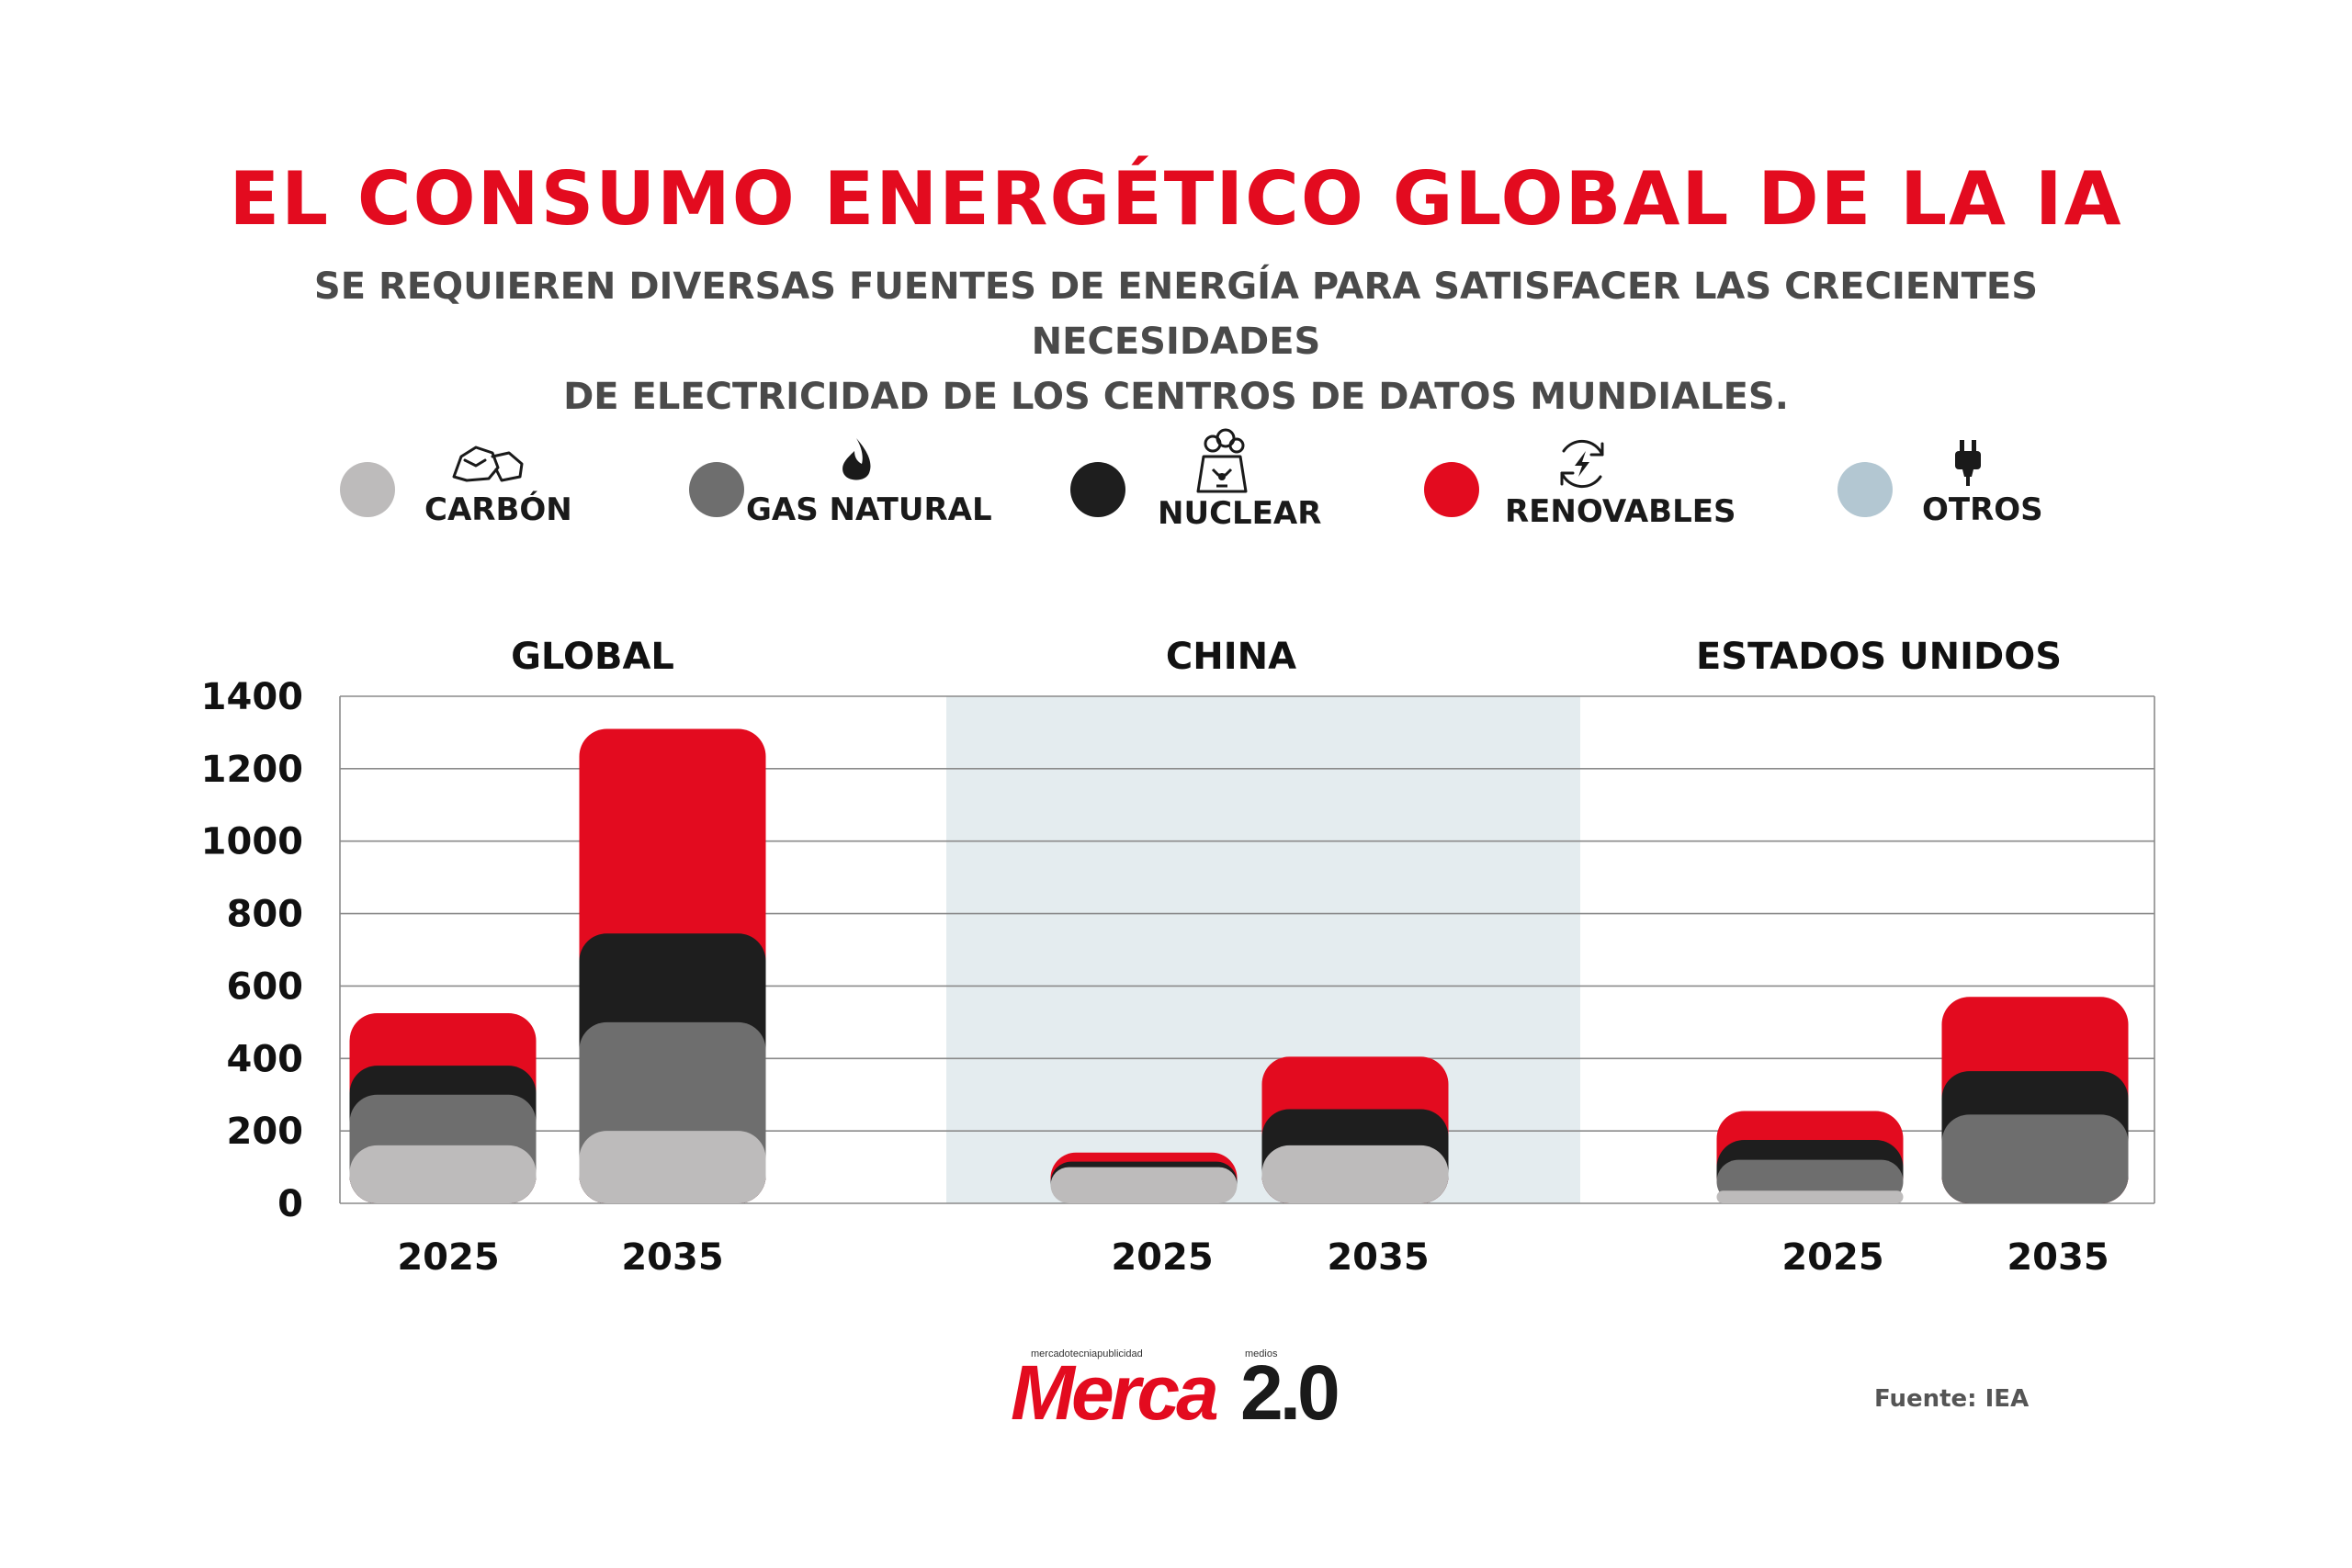  What do you see at coordinates (265, 915) in the screenshot?
I see `y-tick-label: 800` at bounding box center [265, 915].